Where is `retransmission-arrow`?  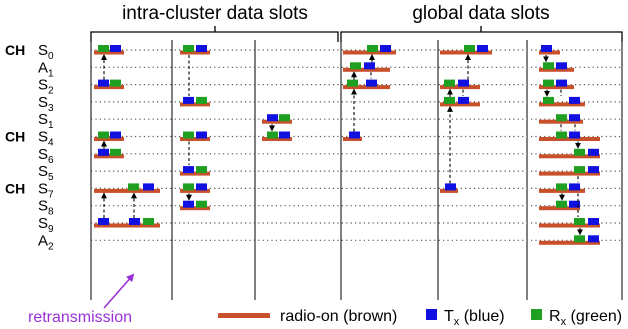
retransmission-arrow is located at coordinates (119, 291).